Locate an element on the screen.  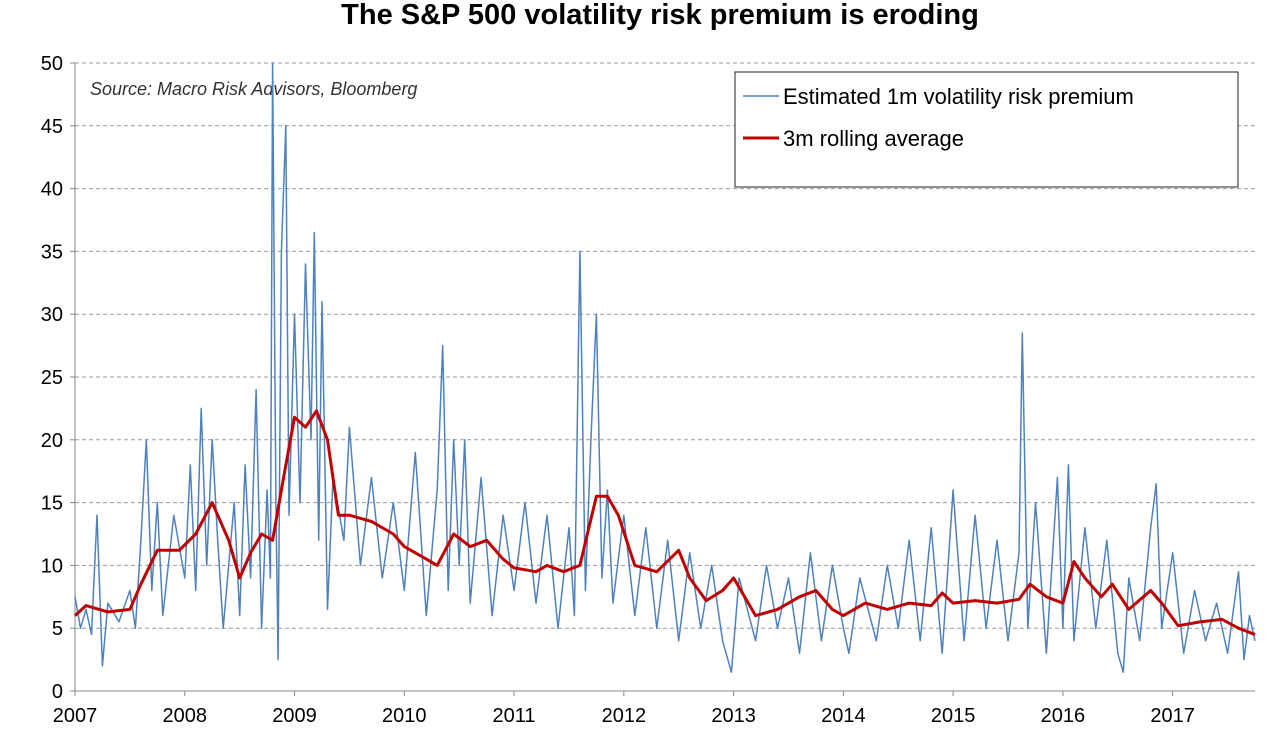
x-tick-label: 2010 is located at coordinates (404, 716).